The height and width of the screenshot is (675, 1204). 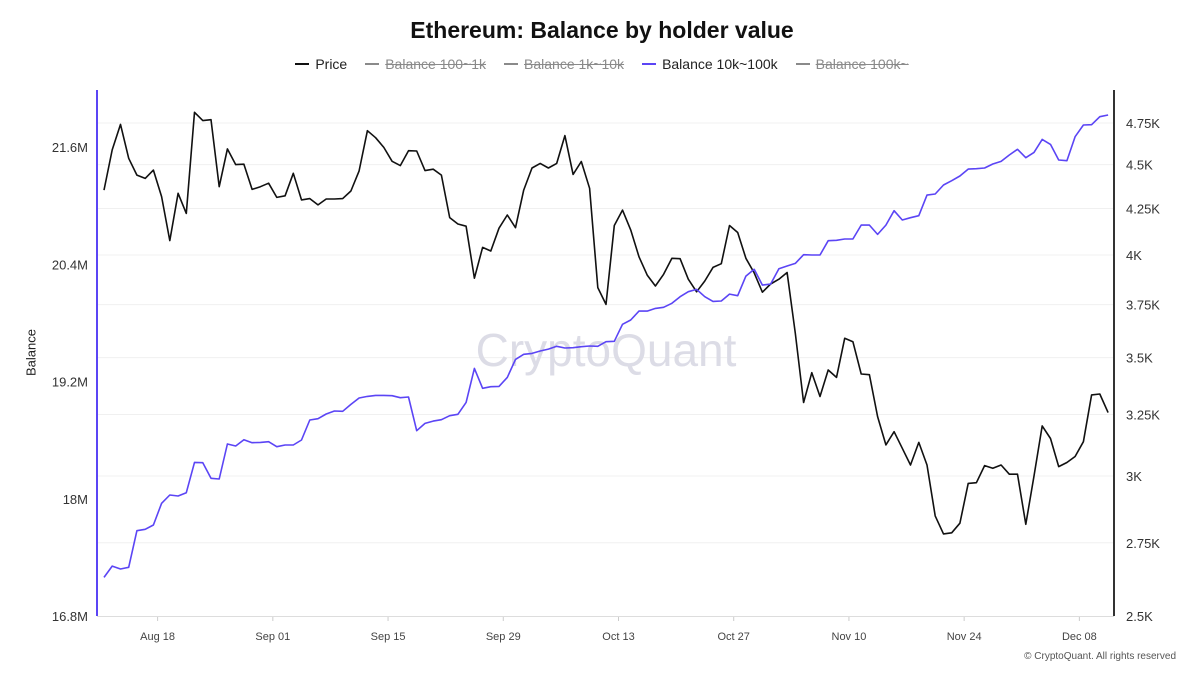 I want to click on legend-label: Balance 100~1k, so click(x=436, y=64).